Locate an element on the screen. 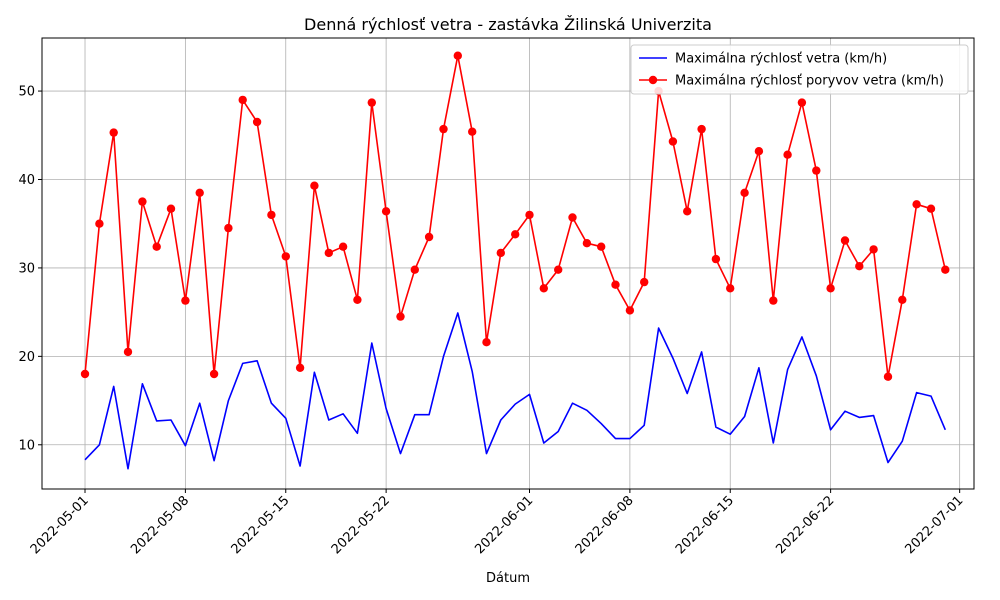 The width and height of the screenshot is (1000, 600). y-tick-label: 30 is located at coordinates (26, 268).